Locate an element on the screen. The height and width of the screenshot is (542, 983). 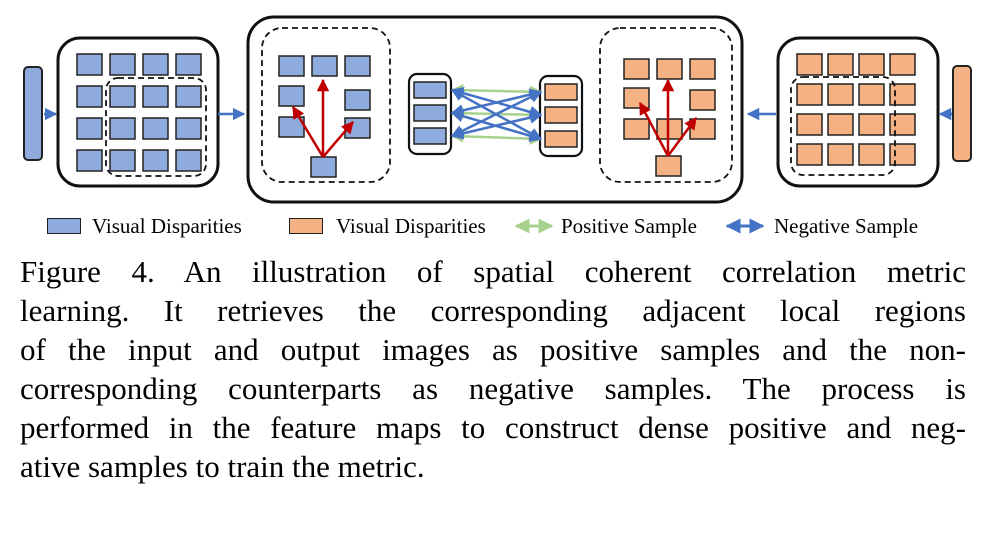
output-feature-bar is located at coordinates (962, 113).